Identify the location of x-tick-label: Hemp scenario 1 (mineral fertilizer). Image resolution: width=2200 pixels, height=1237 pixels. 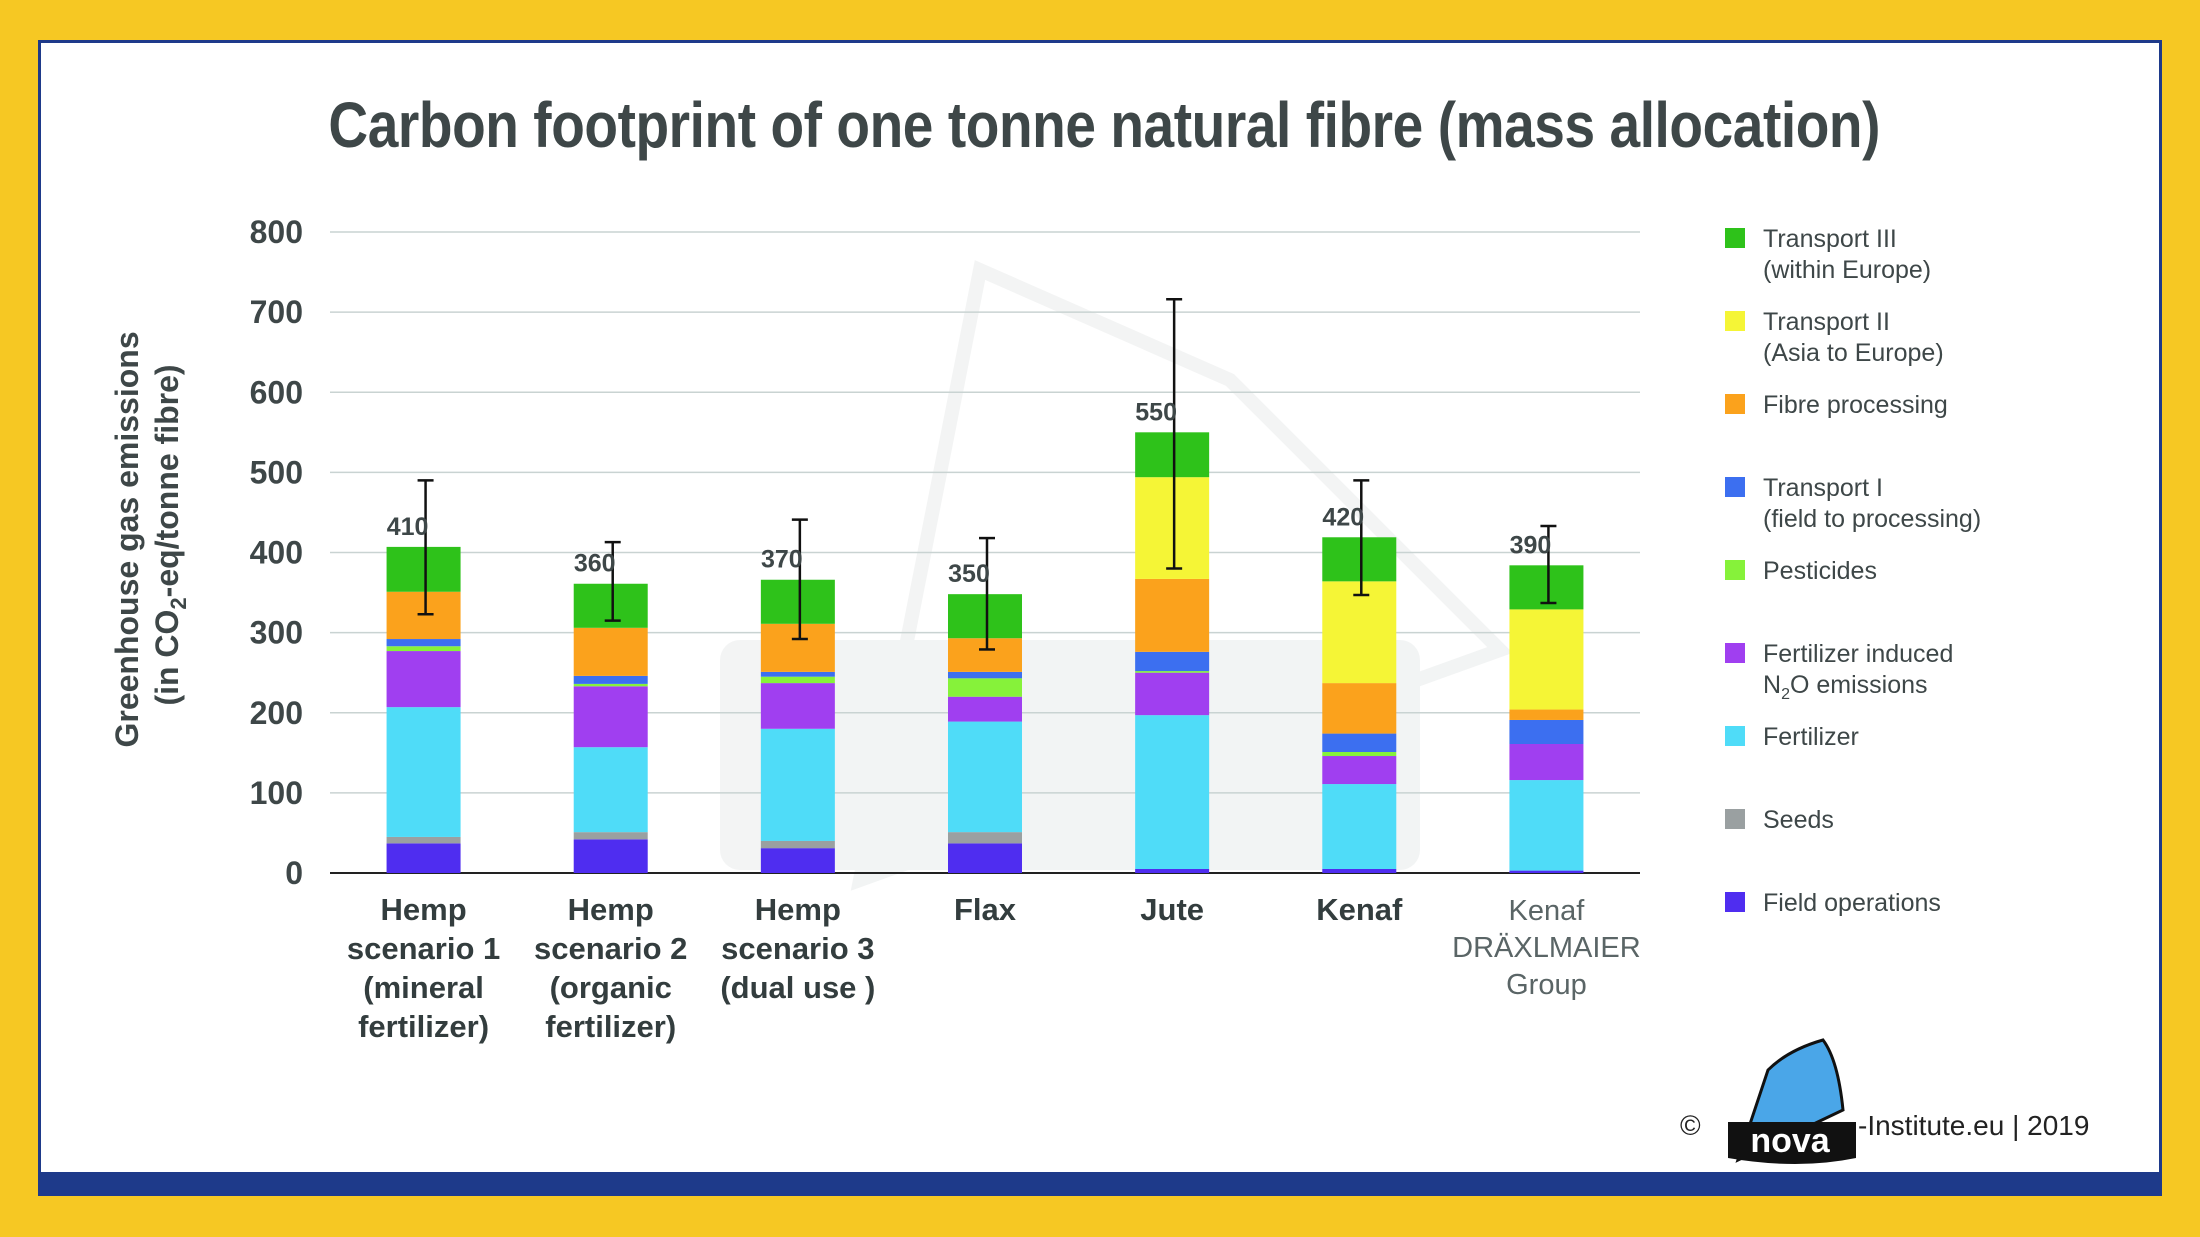
(423, 968).